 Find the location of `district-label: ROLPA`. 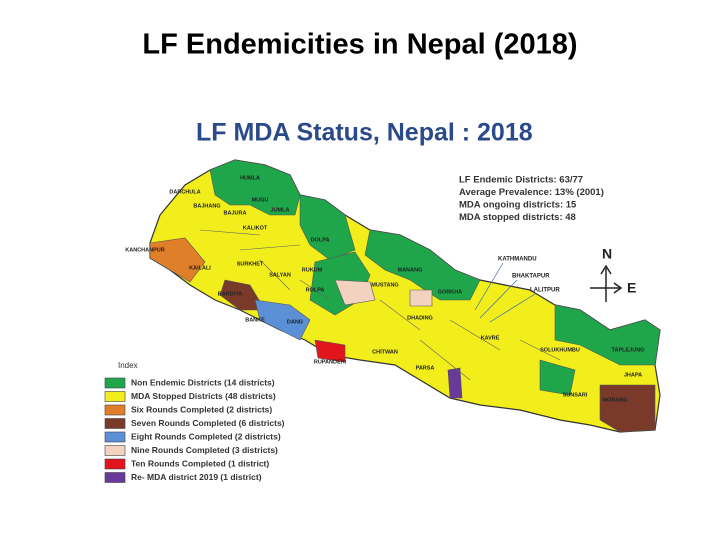

district-label: ROLPA is located at coordinates (315, 290).